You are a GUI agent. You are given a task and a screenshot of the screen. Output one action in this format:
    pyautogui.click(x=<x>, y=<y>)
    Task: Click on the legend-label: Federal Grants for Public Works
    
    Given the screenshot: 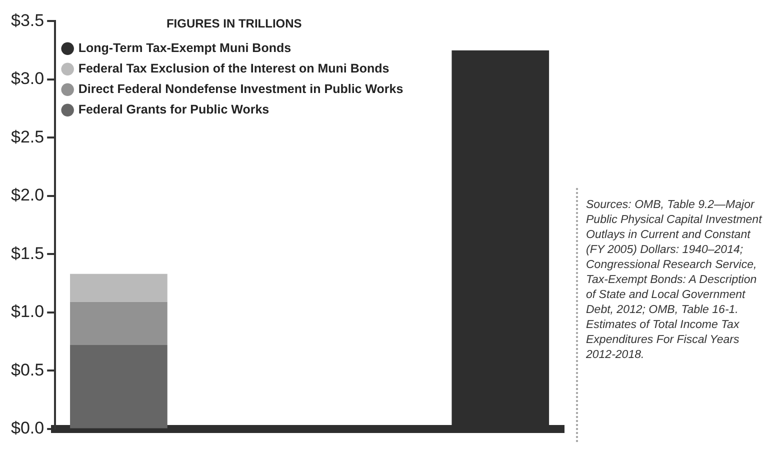 What is the action you would take?
    pyautogui.click(x=174, y=109)
    